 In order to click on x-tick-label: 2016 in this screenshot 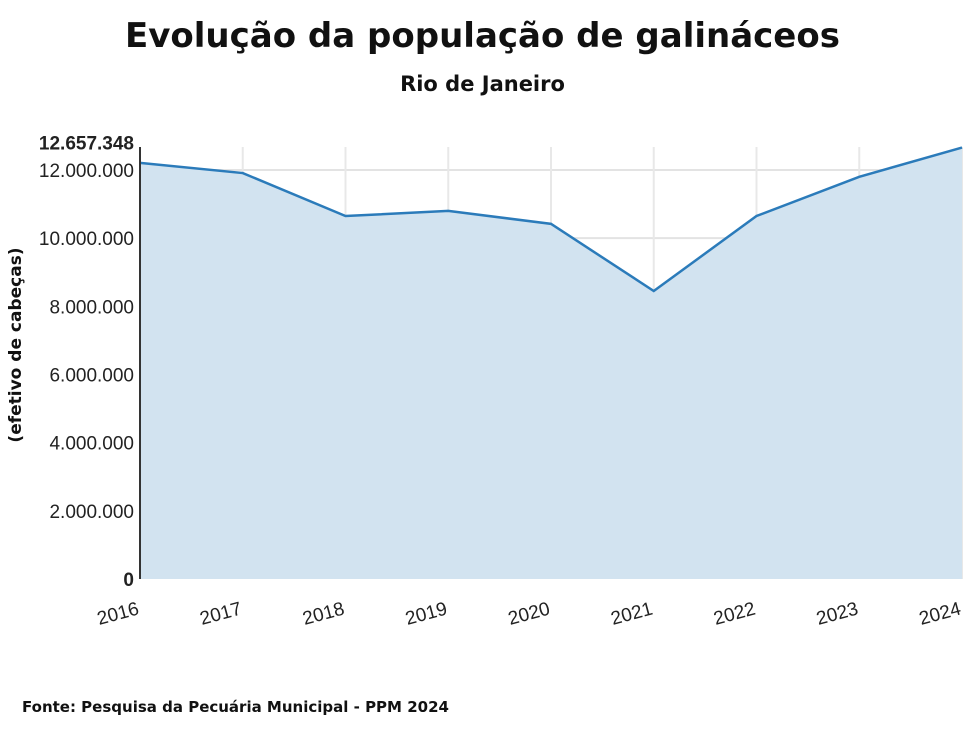, I will do `click(118, 614)`.